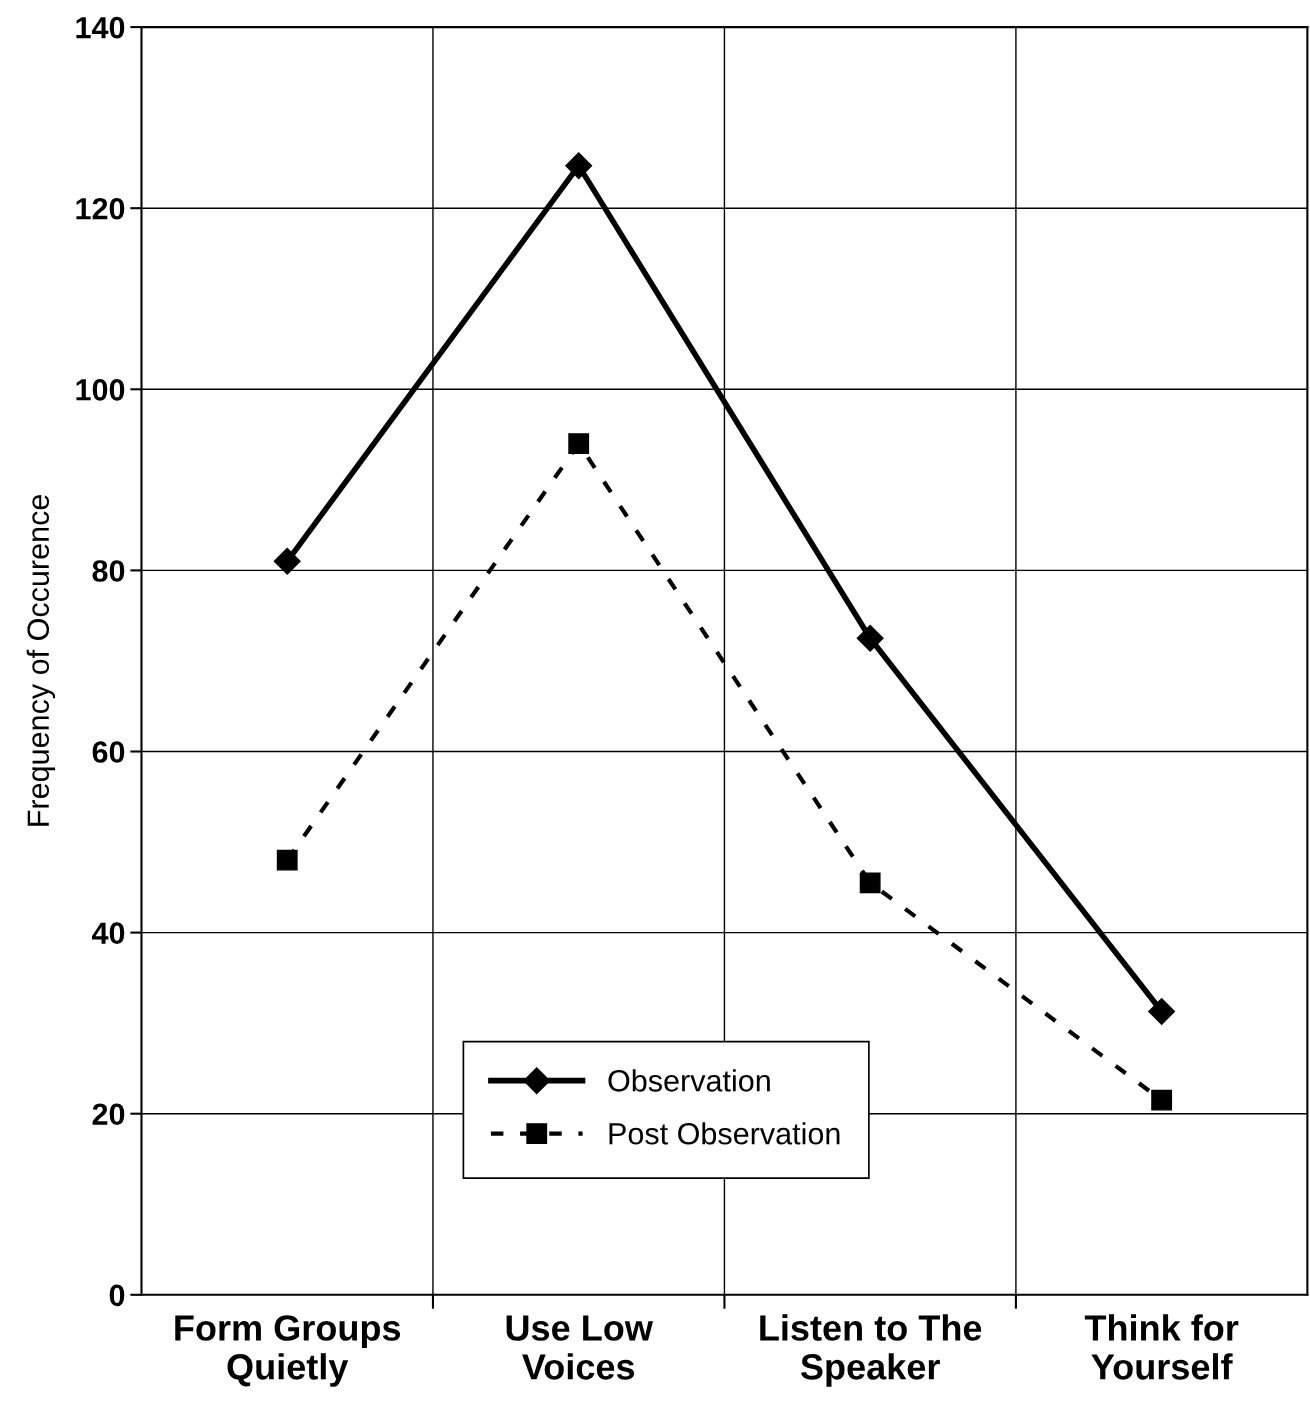 This screenshot has height=1426, width=1310. I want to click on x-tick-label: Form Groups Quietly, so click(288, 1351).